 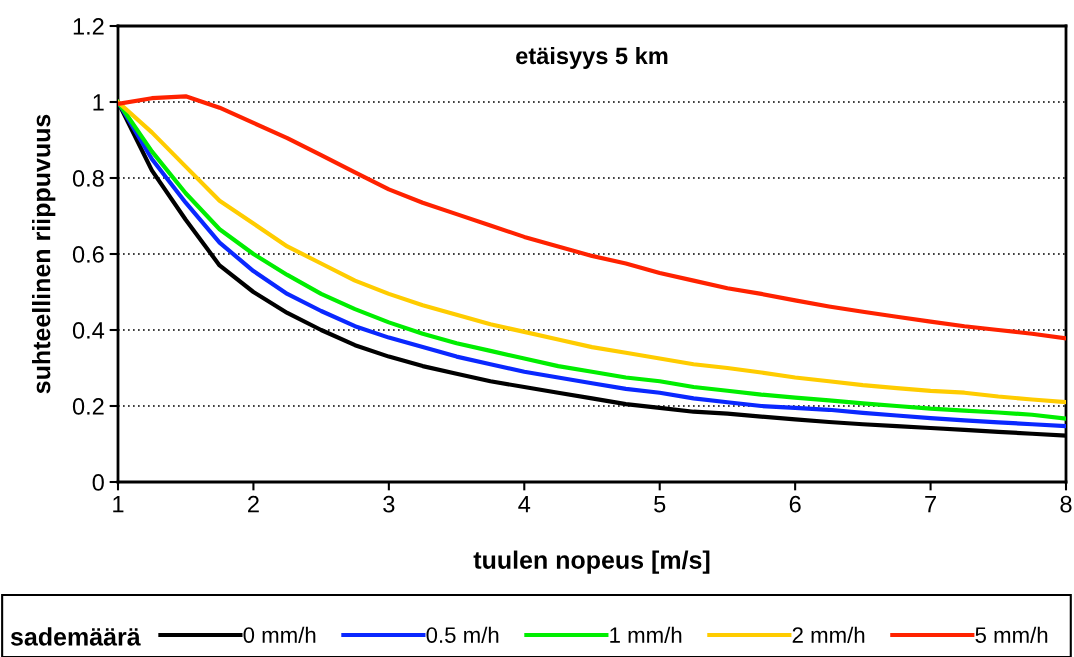 I want to click on text: etäisyys 5 km, so click(x=592, y=57).